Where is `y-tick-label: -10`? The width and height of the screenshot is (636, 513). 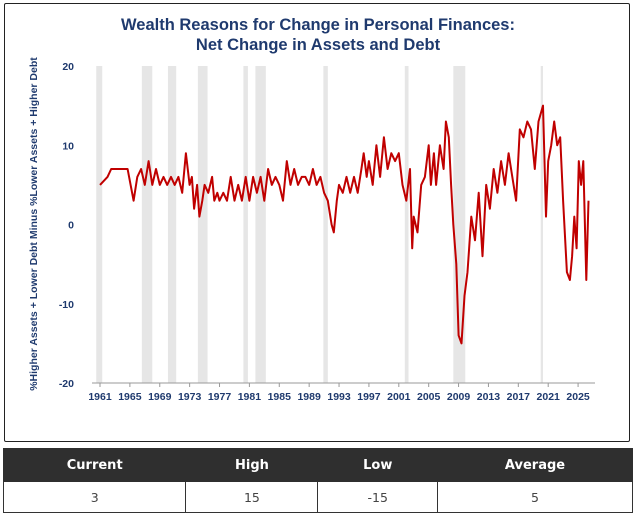
y-tick-label: -10 is located at coordinates (66, 305).